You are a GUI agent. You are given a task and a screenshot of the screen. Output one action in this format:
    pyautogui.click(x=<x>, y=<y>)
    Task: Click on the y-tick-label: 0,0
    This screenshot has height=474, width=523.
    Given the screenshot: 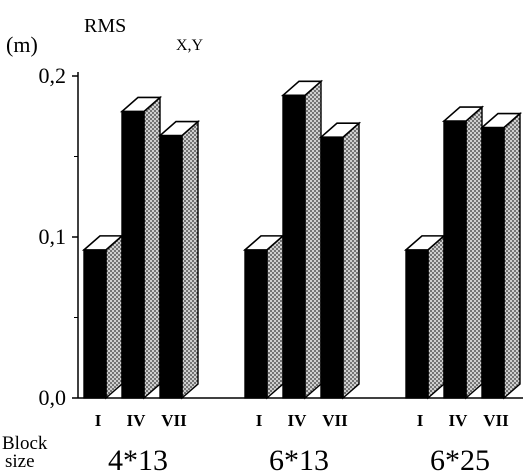 What is the action you would take?
    pyautogui.click(x=53, y=397)
    